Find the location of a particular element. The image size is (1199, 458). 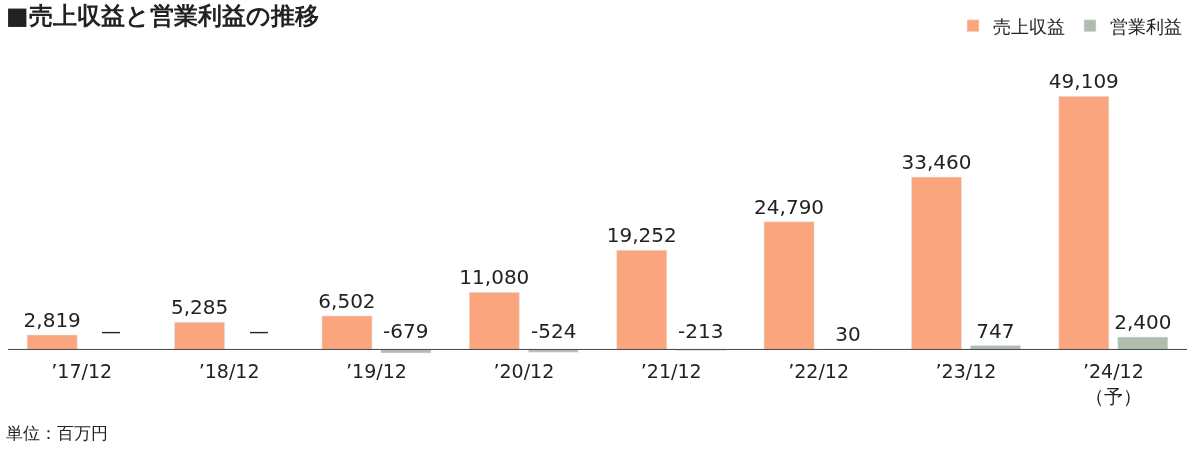

data-label: 24,790 is located at coordinates (789, 206).